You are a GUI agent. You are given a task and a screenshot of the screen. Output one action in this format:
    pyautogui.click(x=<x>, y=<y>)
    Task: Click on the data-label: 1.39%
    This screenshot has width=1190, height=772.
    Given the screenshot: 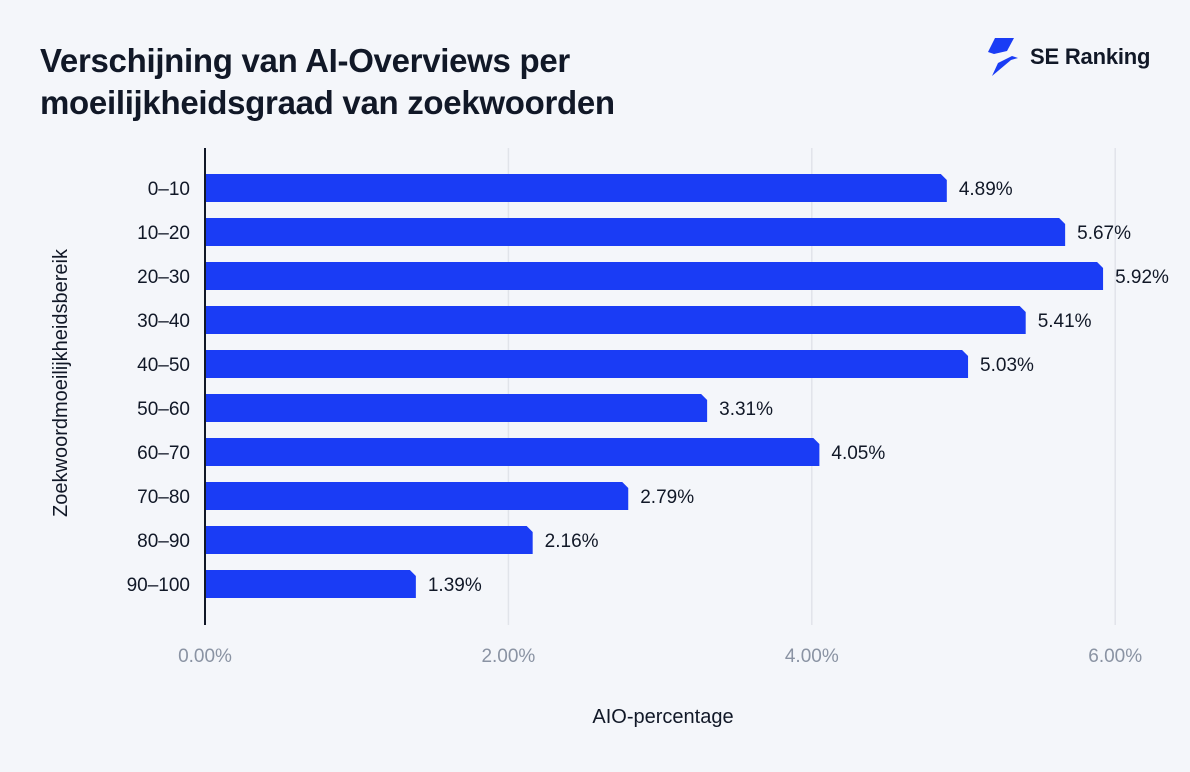 What is the action you would take?
    pyautogui.click(x=455, y=585)
    